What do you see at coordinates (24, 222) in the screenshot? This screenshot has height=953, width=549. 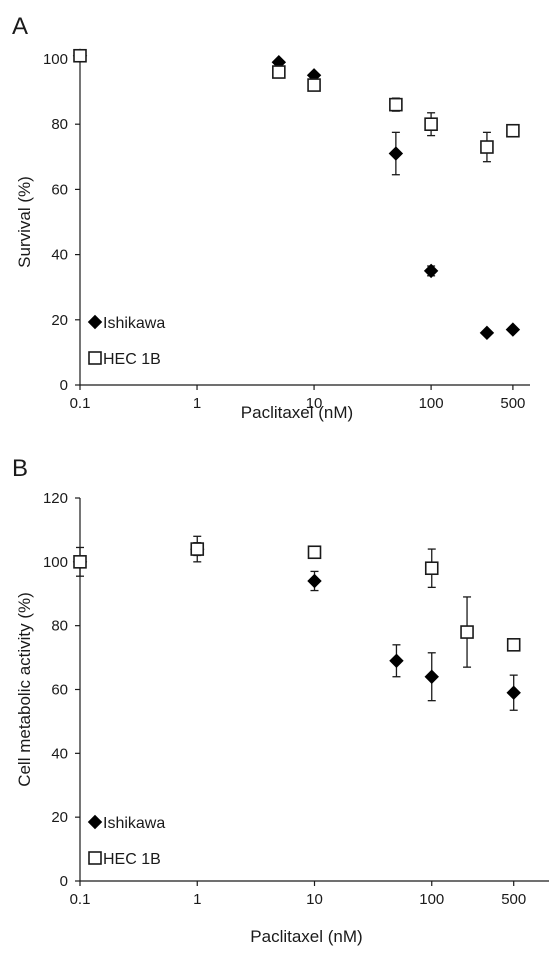 I see `y-axis-label: Survival (%)` at bounding box center [24, 222].